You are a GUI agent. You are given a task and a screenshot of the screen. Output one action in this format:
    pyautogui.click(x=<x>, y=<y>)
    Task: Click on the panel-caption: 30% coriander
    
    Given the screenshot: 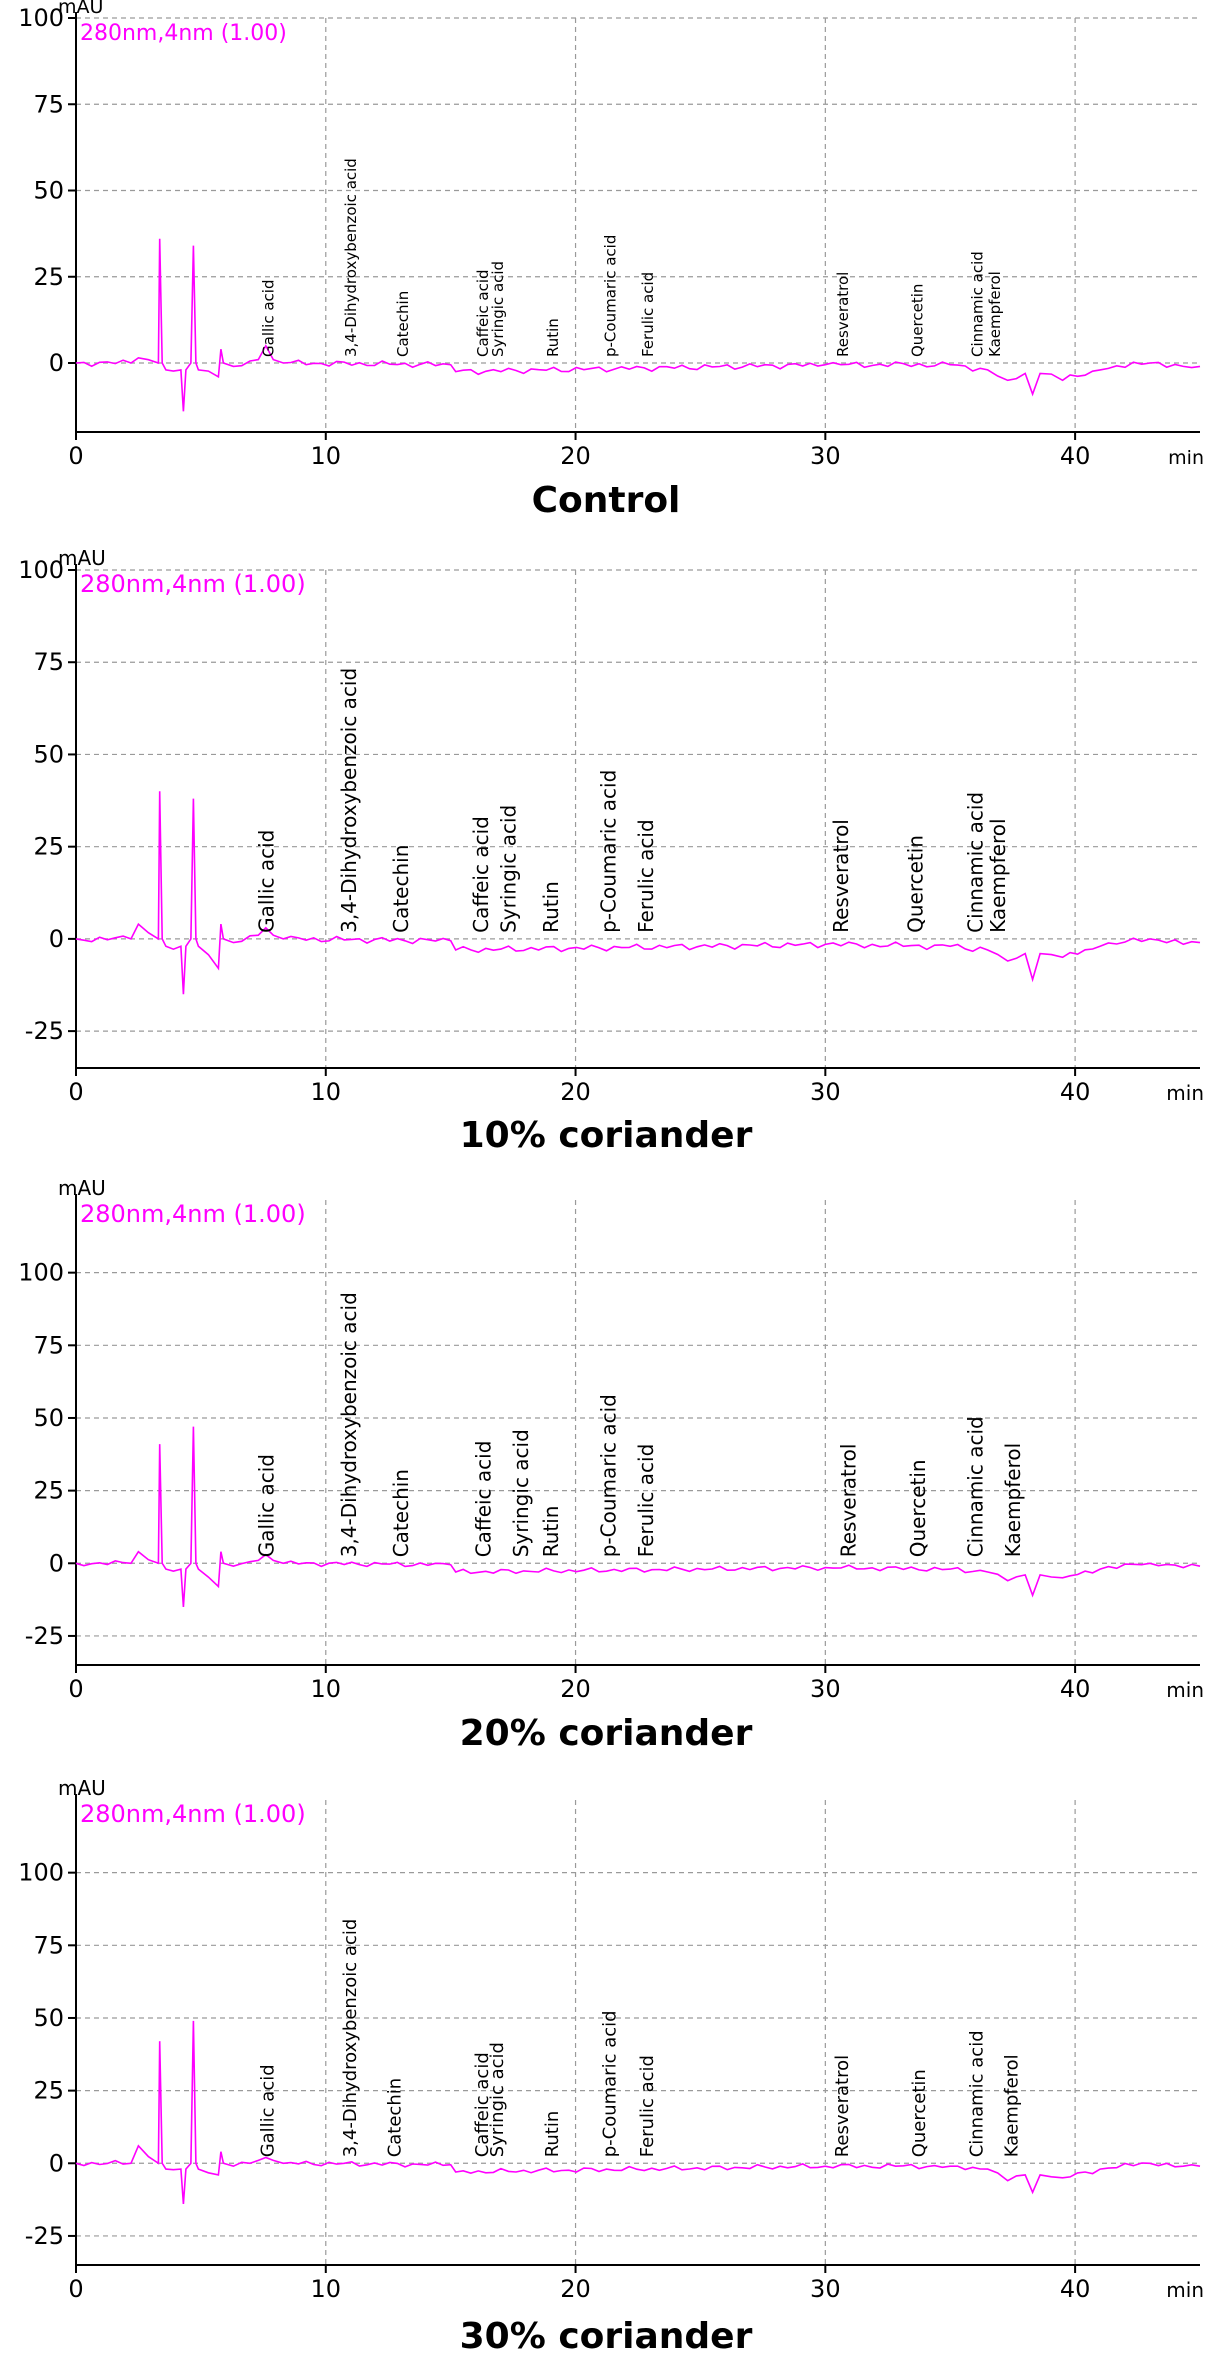 What is the action you would take?
    pyautogui.click(x=606, y=2336)
    